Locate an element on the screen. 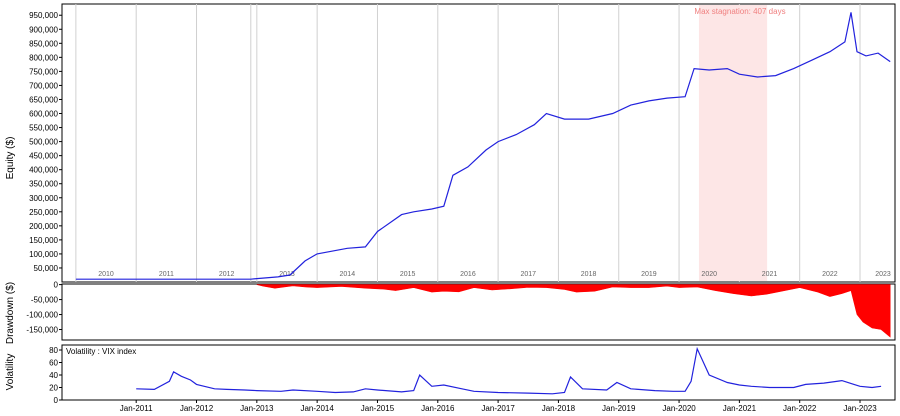  volatility-y-axis: 0 20 40 60 80 is located at coordinates (55, 375).